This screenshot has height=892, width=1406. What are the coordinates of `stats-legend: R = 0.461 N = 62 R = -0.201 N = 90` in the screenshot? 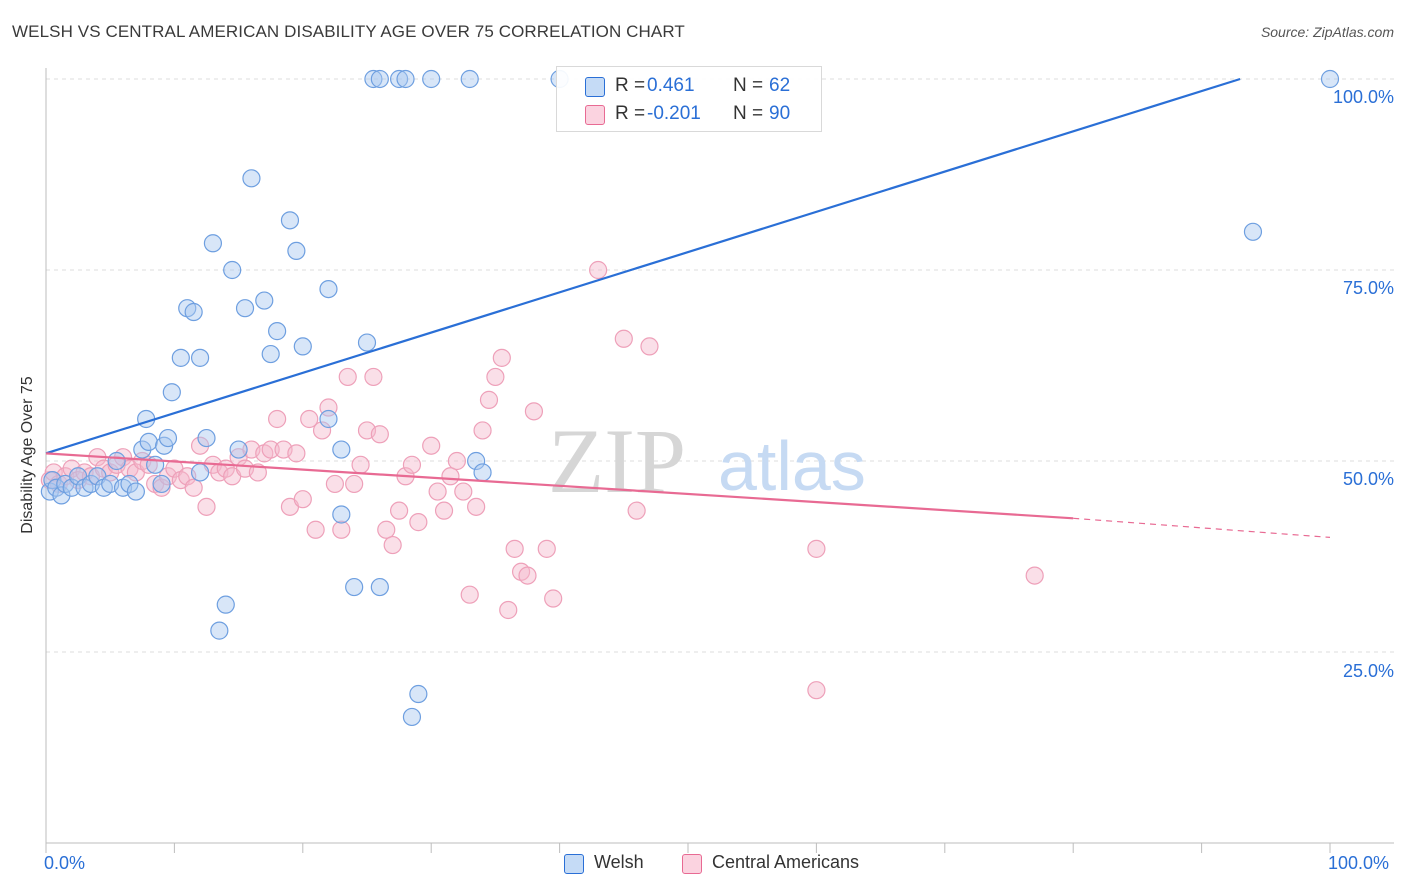 It's located at (689, 99).